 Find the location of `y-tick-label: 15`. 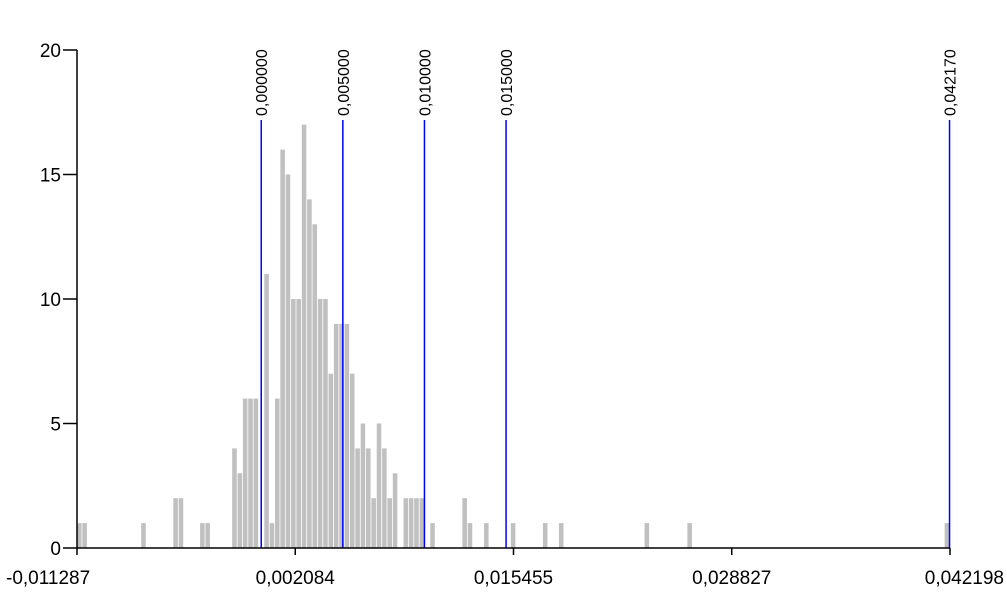

y-tick-label: 15 is located at coordinates (50, 176).